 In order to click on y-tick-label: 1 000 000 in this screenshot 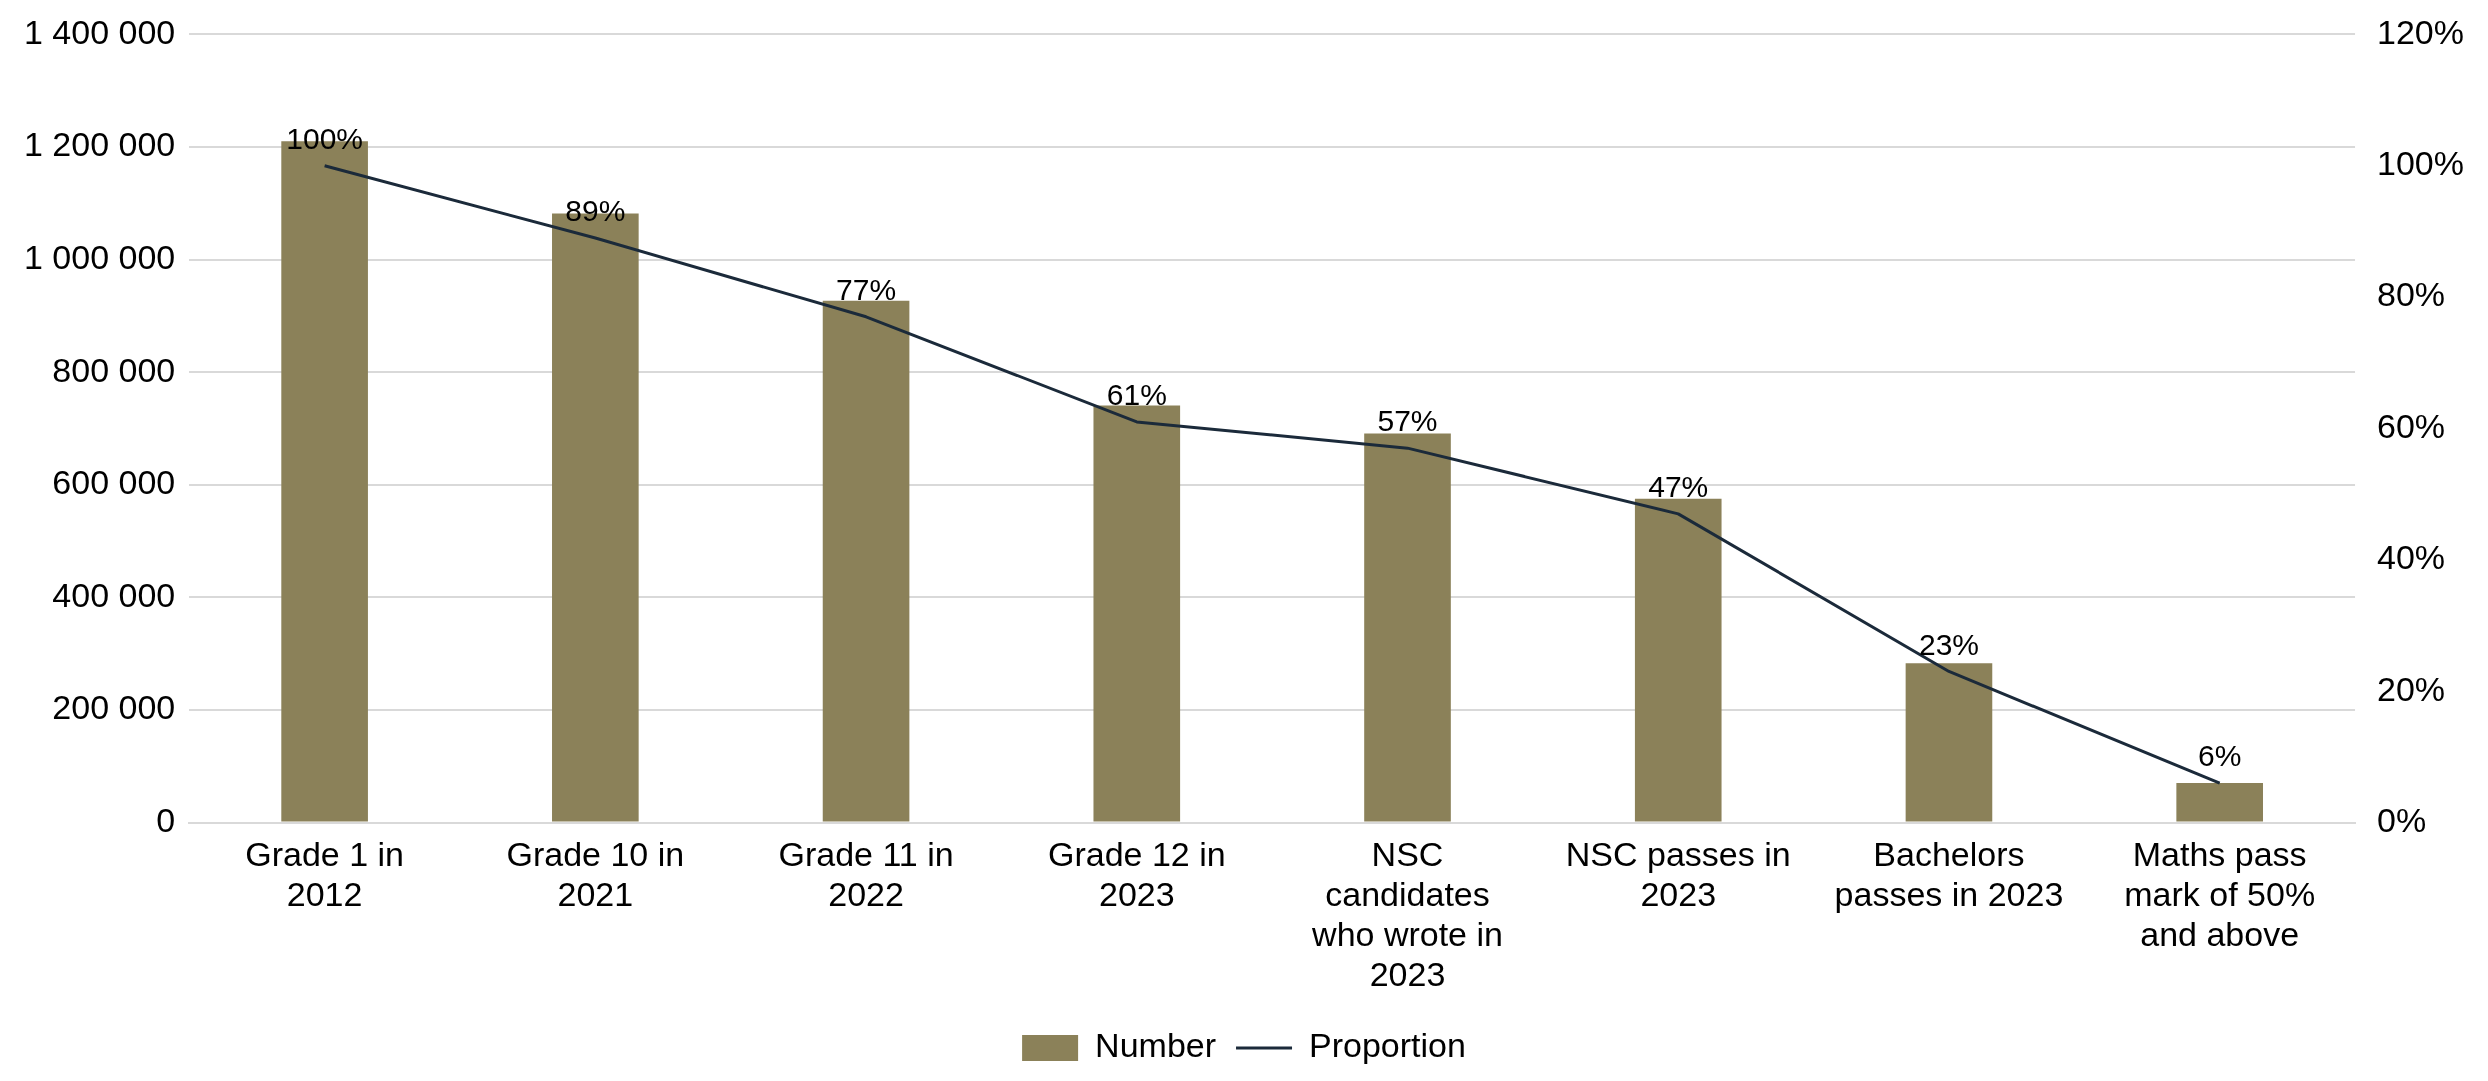, I will do `click(99, 256)`.